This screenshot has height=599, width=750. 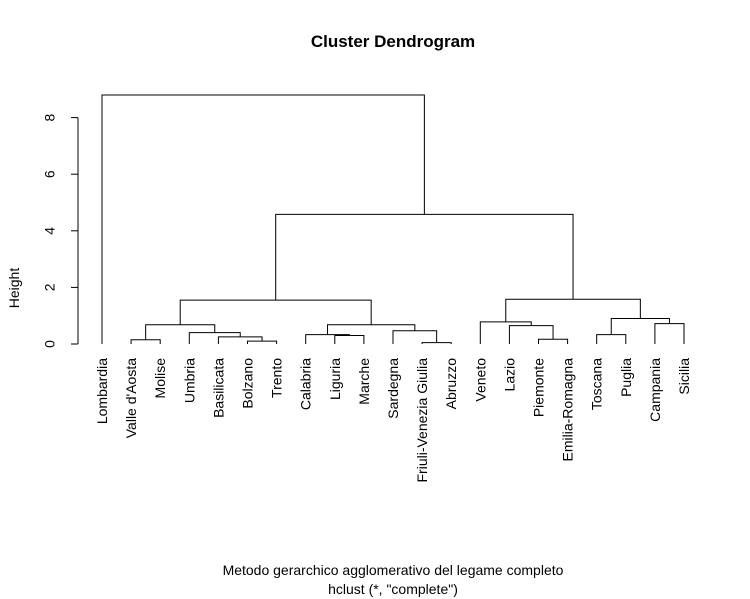 I want to click on leaf-label: Abruzzo, so click(x=451, y=384).